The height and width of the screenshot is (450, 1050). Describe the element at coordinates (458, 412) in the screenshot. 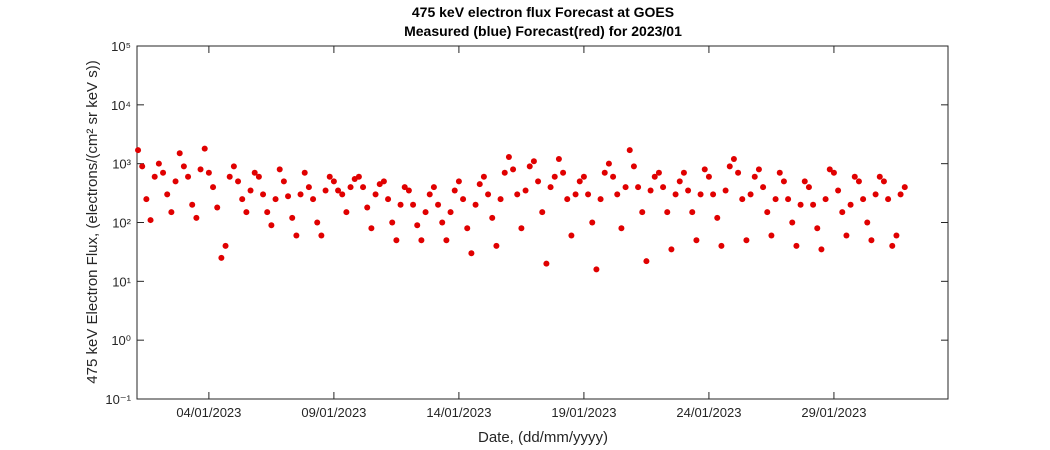

I see `x-tick-label: 14/01/2023` at that location.